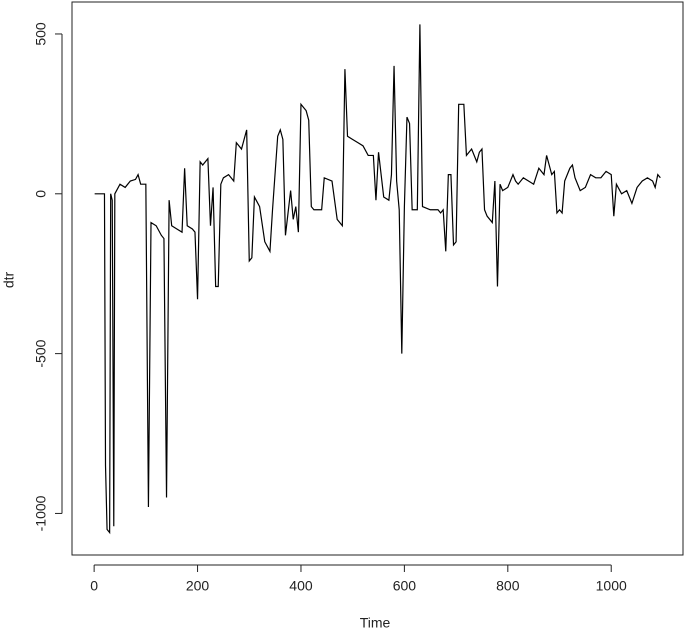  Describe the element at coordinates (611, 586) in the screenshot. I see `x-tick-label: 1000` at that location.